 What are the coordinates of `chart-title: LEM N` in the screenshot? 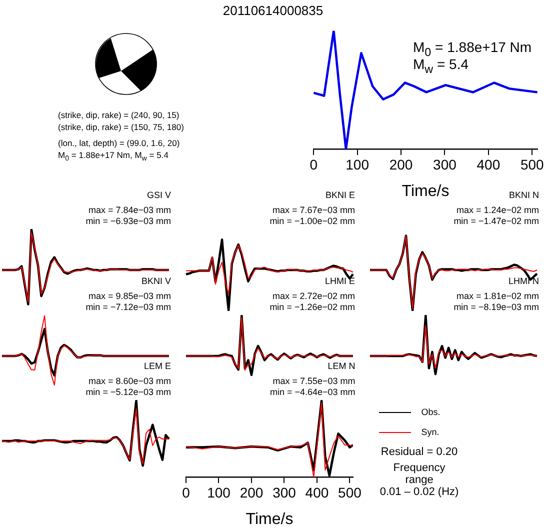 It's located at (341, 366).